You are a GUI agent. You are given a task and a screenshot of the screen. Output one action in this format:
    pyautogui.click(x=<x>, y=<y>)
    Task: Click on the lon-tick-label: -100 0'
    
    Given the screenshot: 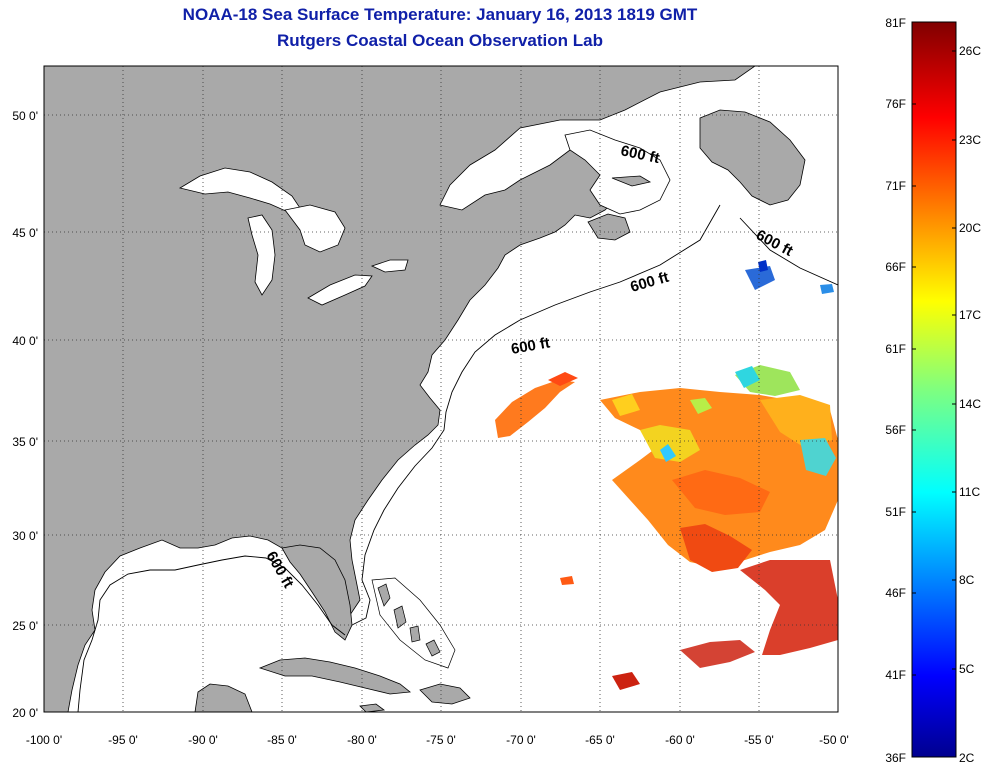 What is the action you would take?
    pyautogui.click(x=44, y=740)
    